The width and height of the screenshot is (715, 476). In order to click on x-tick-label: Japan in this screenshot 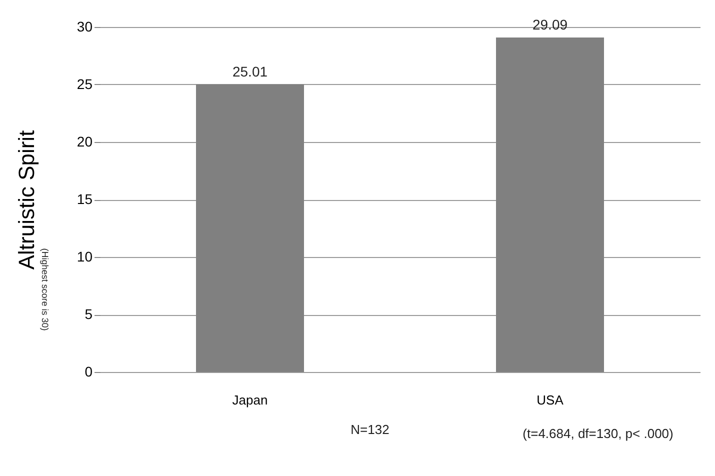, I will do `click(250, 400)`.